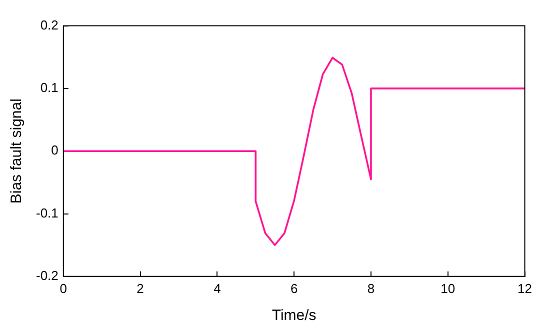  Describe the element at coordinates (47, 212) in the screenshot. I see `y-tick-label: -0.1` at that location.